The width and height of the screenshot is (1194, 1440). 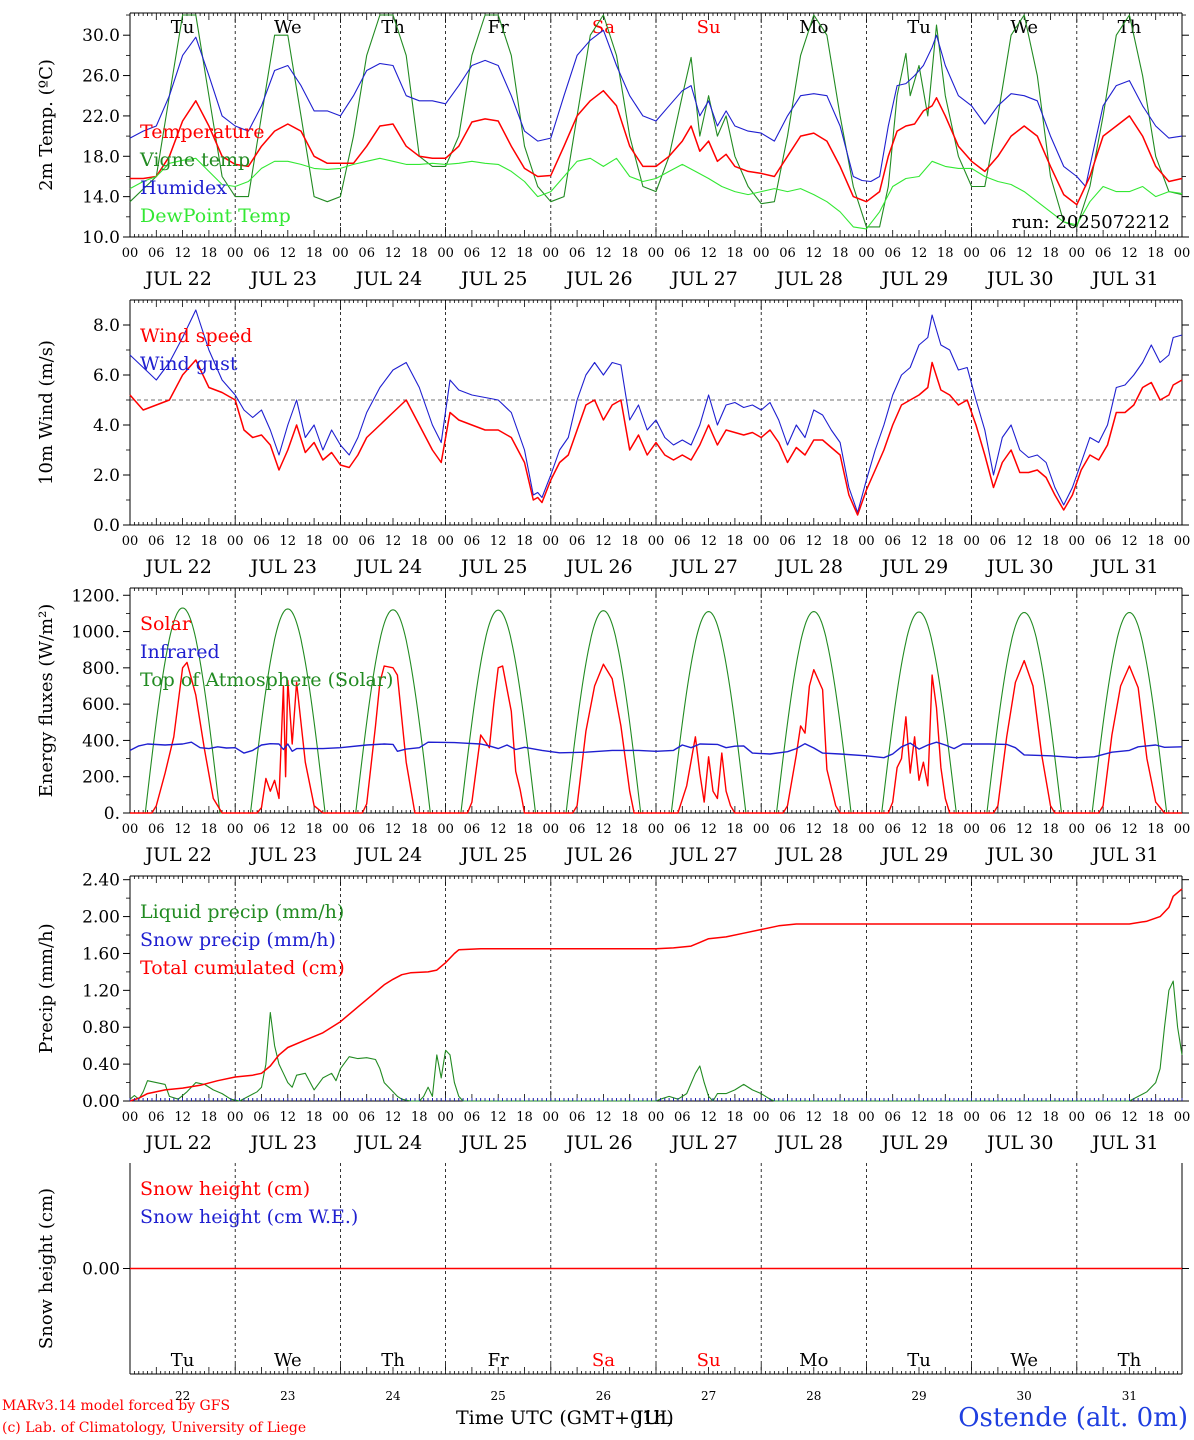 I want to click on series-dewpoint-temp, so click(x=656, y=193).